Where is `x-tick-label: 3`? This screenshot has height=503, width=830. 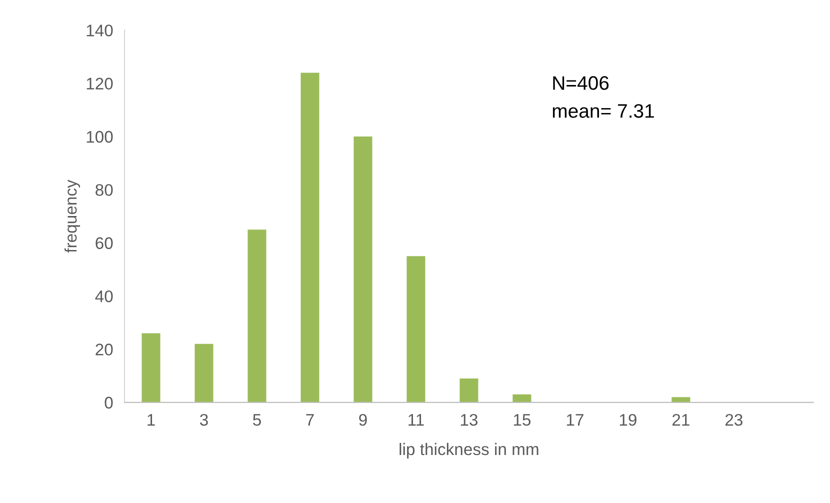
x-tick-label: 3 is located at coordinates (204, 420).